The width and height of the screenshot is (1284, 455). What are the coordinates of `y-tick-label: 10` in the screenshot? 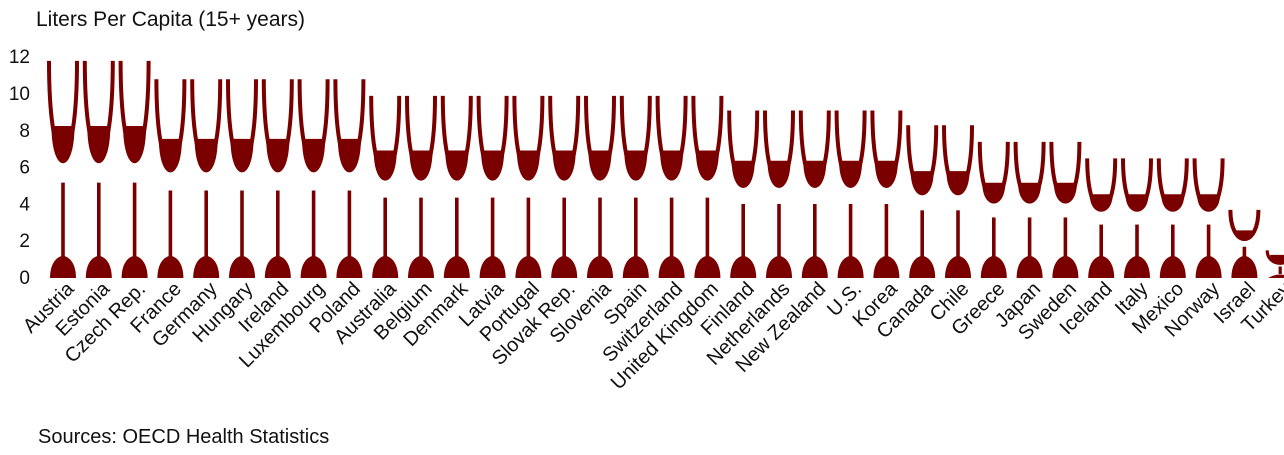 It's located at (19, 94).